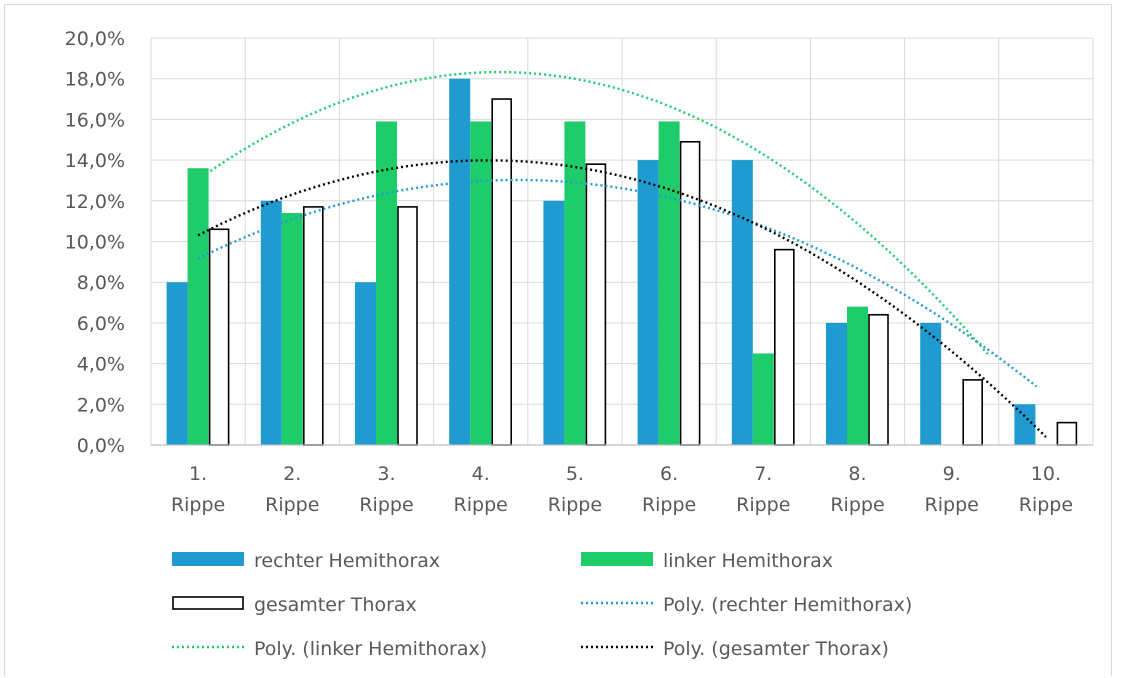 The image size is (1122, 678). What do you see at coordinates (101, 324) in the screenshot?
I see `y-tick-label: 6,0%` at bounding box center [101, 324].